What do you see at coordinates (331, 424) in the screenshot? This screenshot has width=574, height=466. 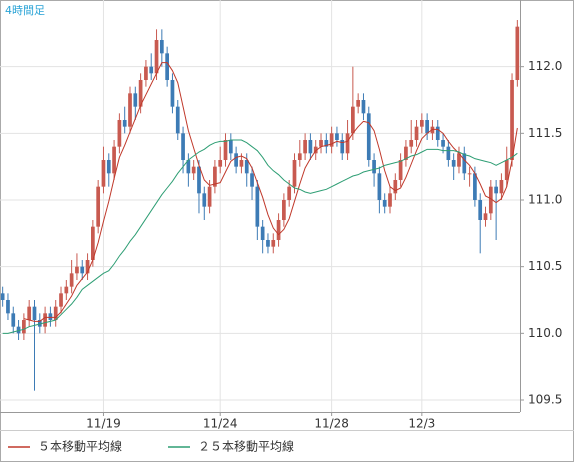 I see `x-tick-label: 11/28` at bounding box center [331, 424].